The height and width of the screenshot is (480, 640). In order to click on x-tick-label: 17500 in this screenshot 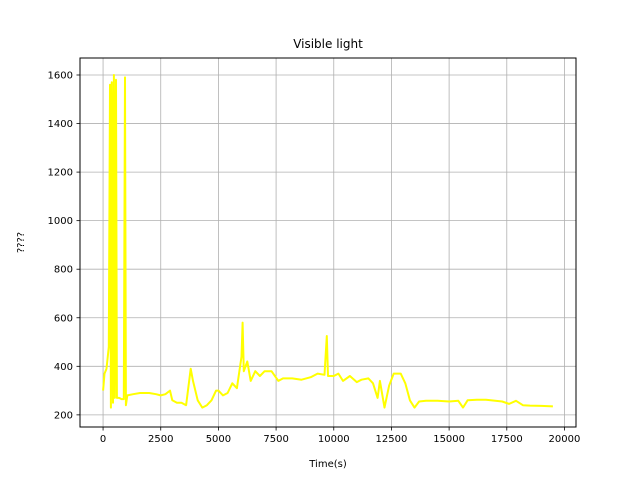, I will do `click(507, 439)`.